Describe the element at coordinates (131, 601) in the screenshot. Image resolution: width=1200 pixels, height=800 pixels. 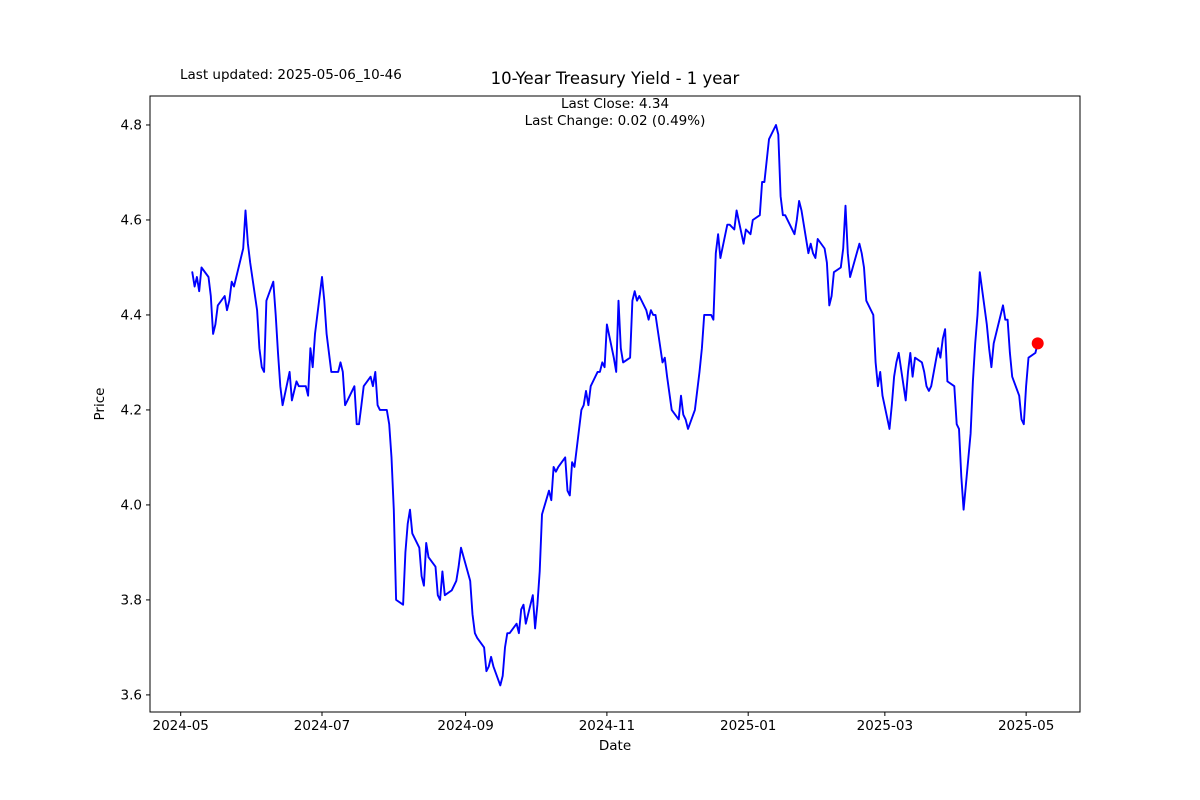
I see `y-tick-label: 3.8` at that location.